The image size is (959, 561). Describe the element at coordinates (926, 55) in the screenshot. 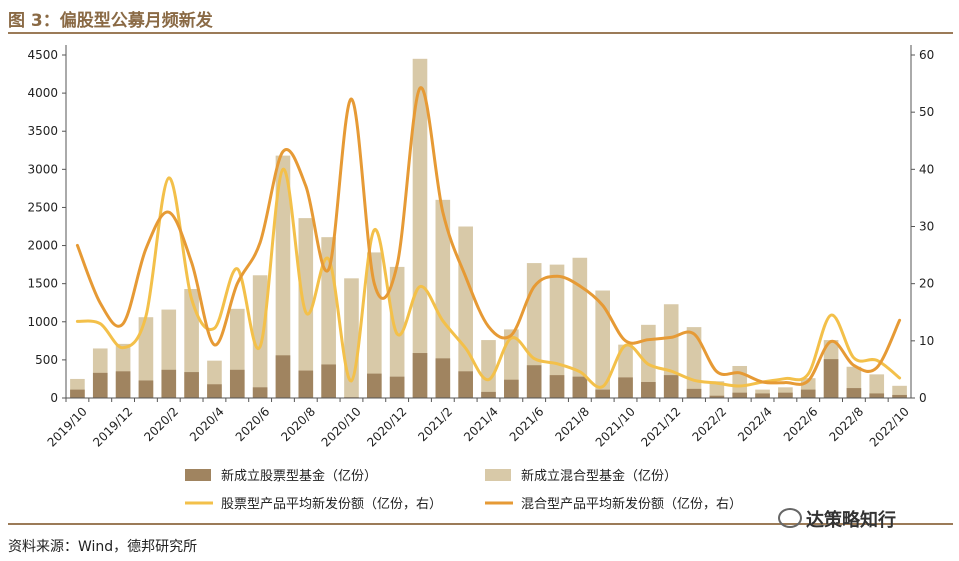

I see `right-tick-label: 60` at that location.